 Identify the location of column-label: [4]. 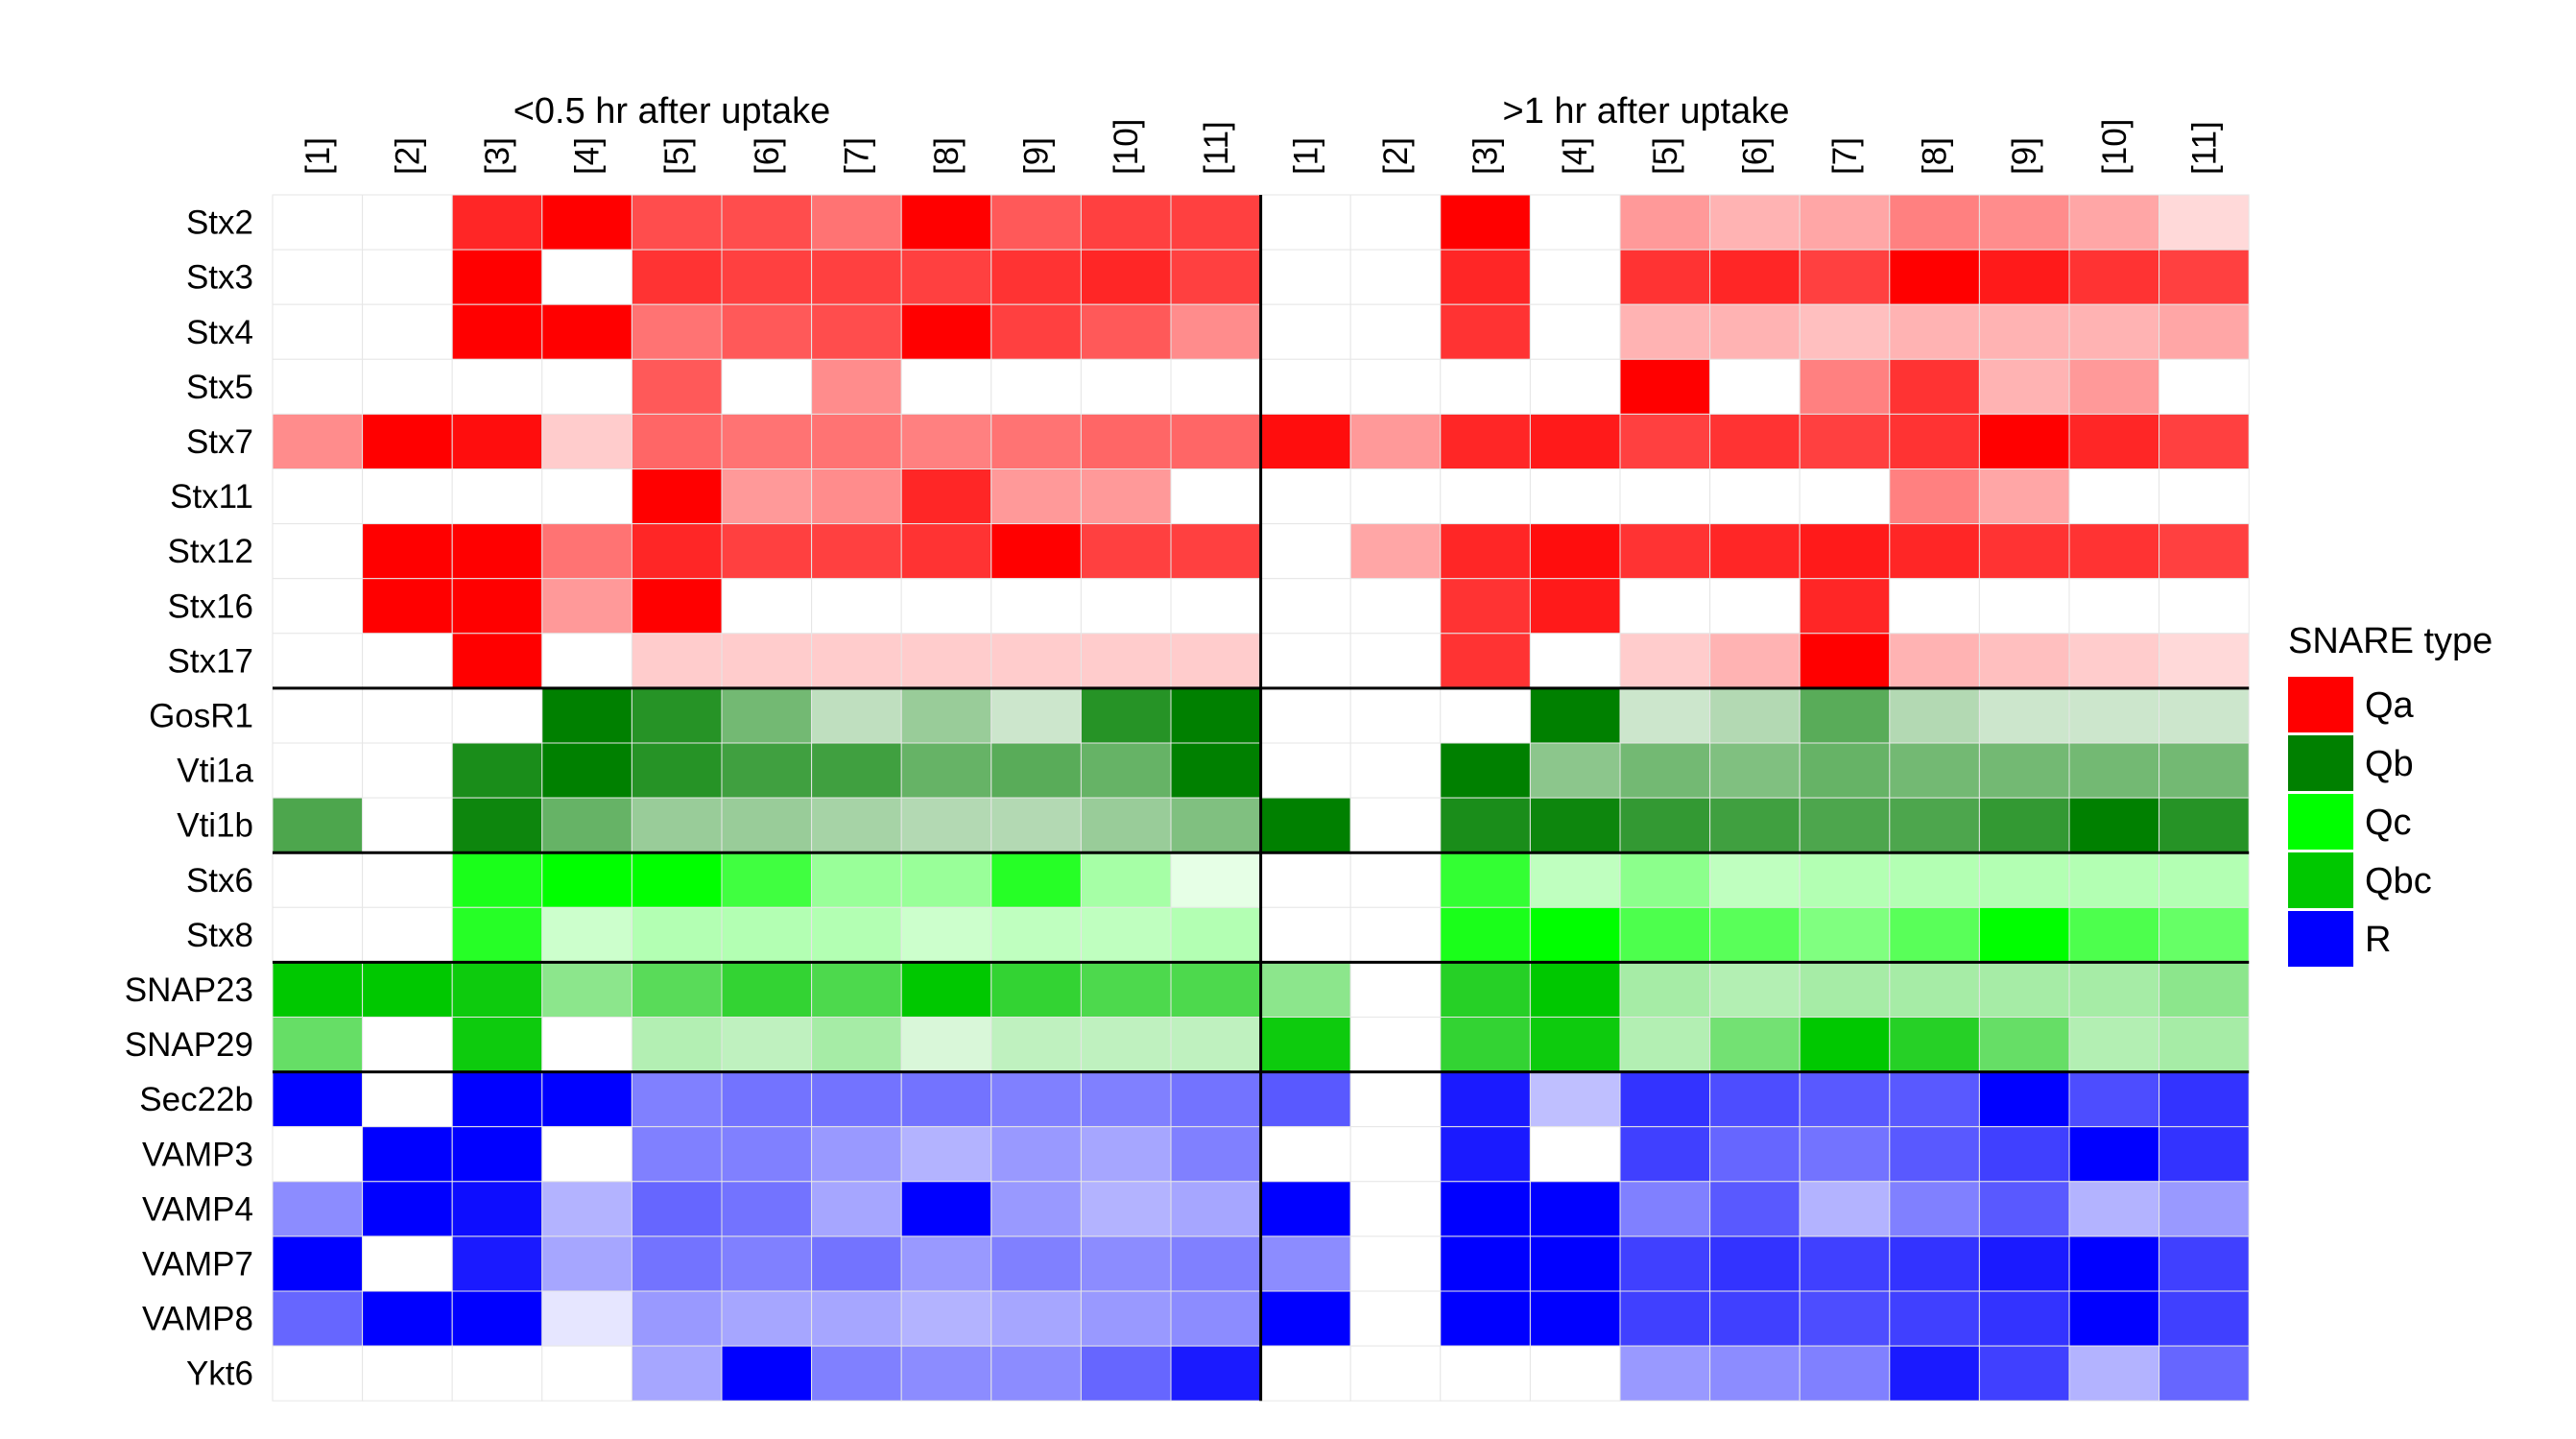
(1575, 156).